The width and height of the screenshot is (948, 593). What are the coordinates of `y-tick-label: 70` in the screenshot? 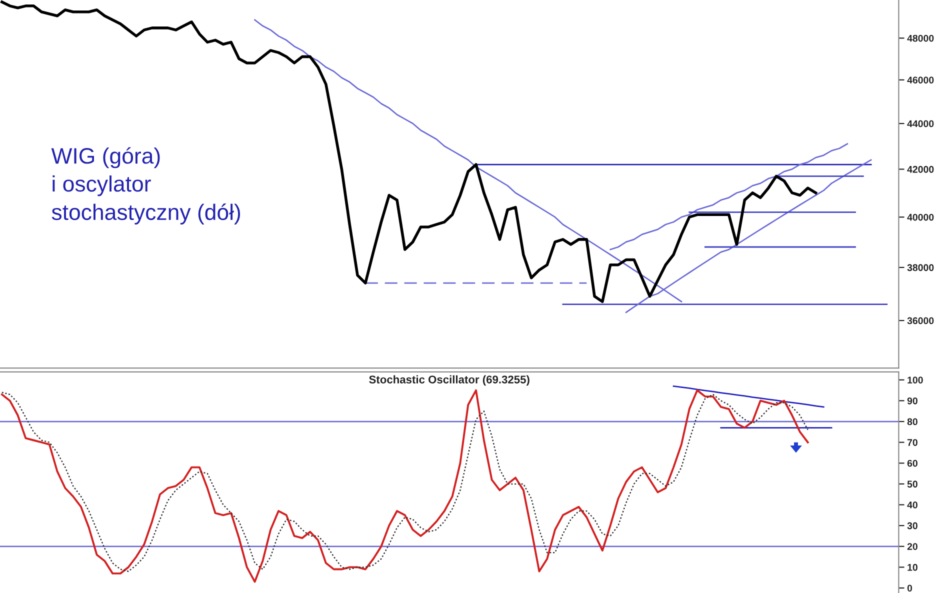 It's located at (912, 442).